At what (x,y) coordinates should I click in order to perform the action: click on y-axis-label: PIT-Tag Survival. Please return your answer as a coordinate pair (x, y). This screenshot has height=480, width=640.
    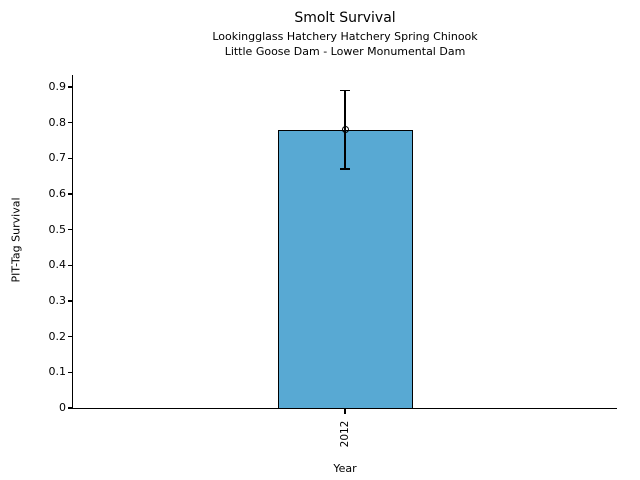
    Looking at the image, I should click on (16, 240).